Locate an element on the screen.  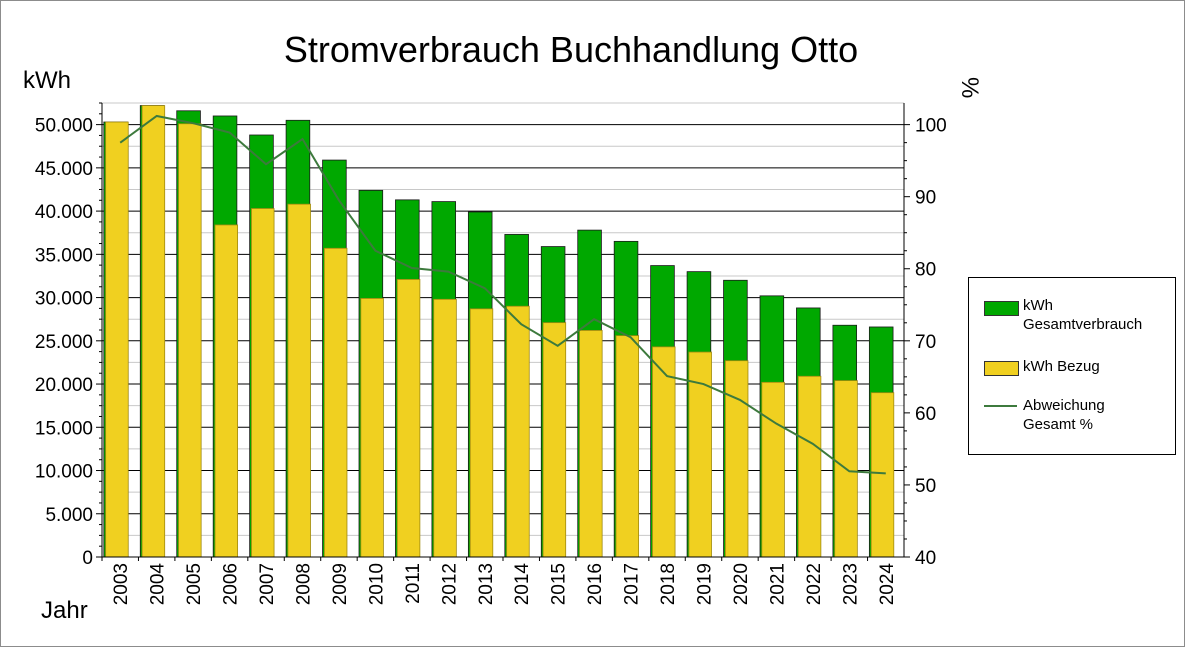
y-tick-label: 15.000 is located at coordinates (64, 428).